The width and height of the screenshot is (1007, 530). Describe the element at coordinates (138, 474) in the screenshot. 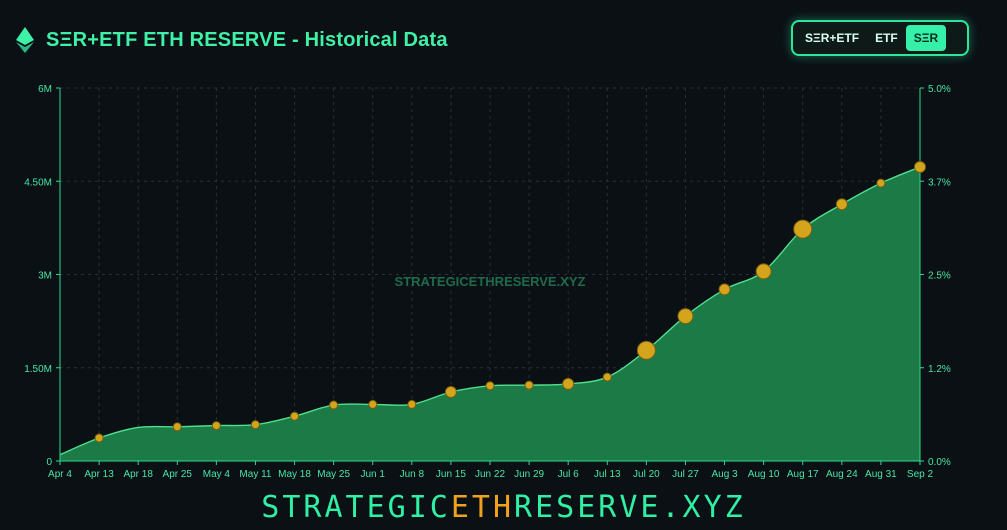

I see `x-tick-label: Apr 18` at that location.